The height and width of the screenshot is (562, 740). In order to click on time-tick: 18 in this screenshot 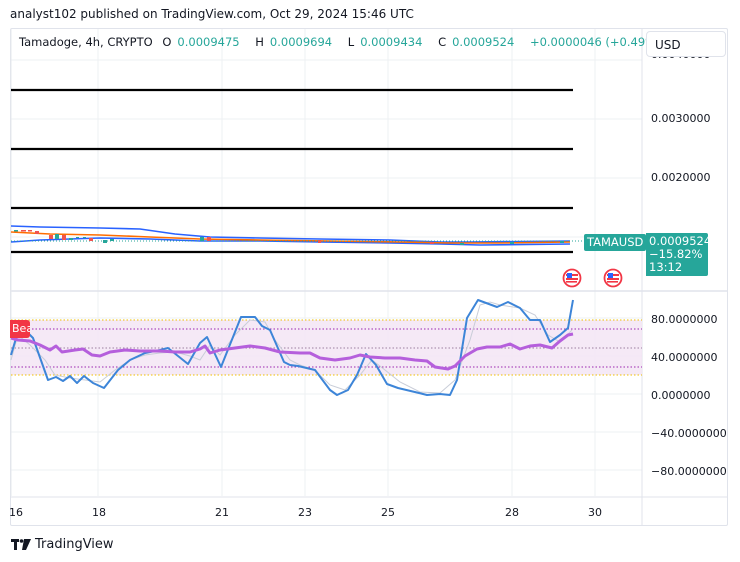, I will do `click(99, 512)`.